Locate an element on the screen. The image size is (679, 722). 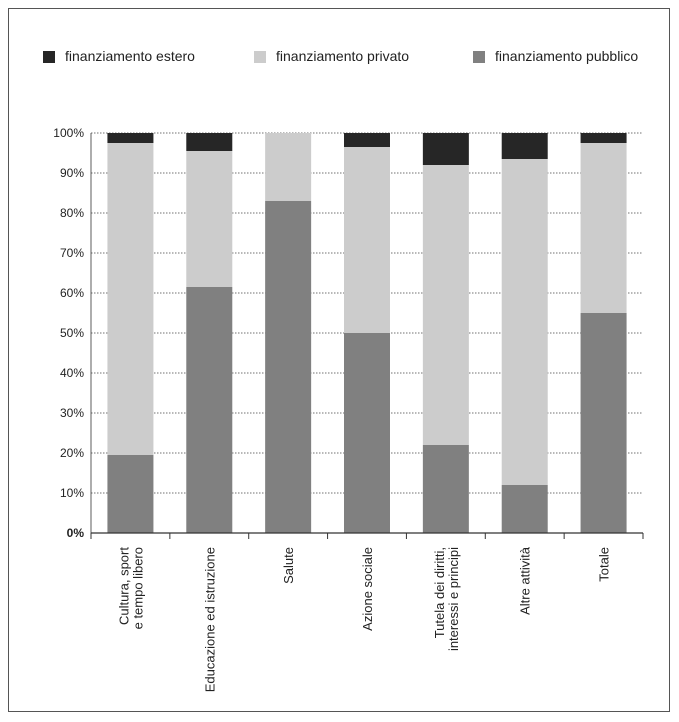
x-category-label: e tempo libero is located at coordinates (137, 588).